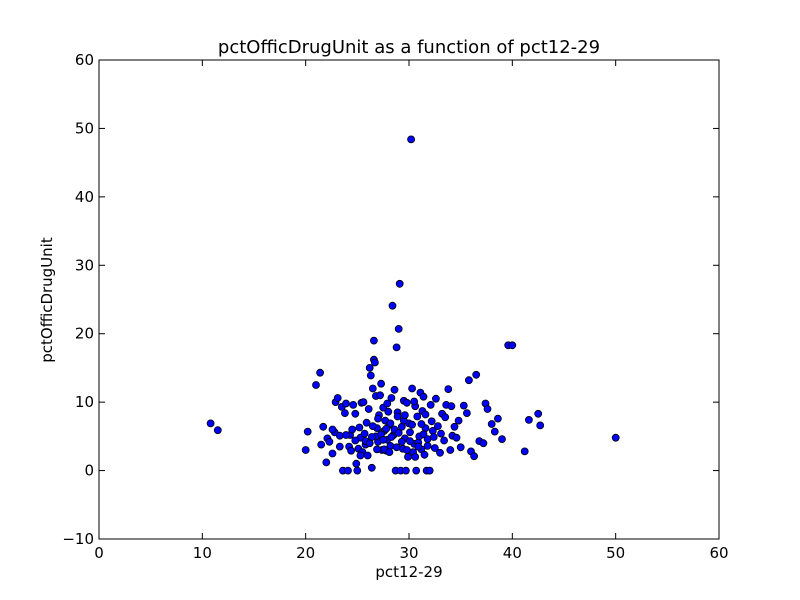 The height and width of the screenshot is (600, 800). What do you see at coordinates (202, 553) in the screenshot?
I see `x-tick-label: 10` at bounding box center [202, 553].